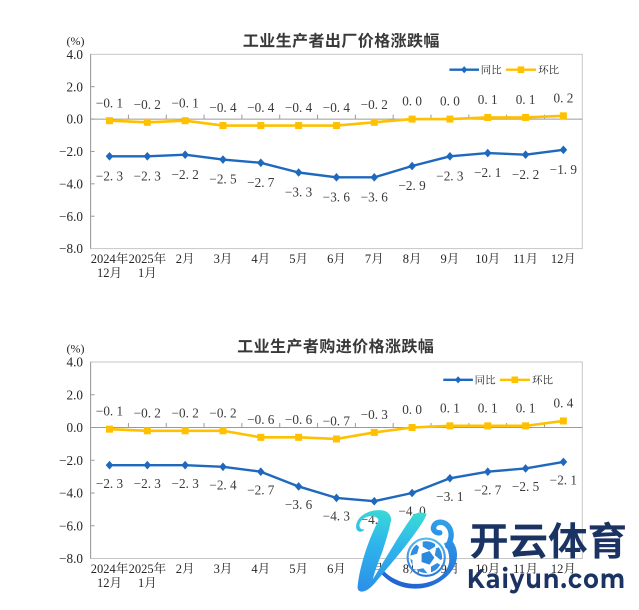  Describe the element at coordinates (368, 259) in the screenshot. I see `svg-text: 7` at that location.